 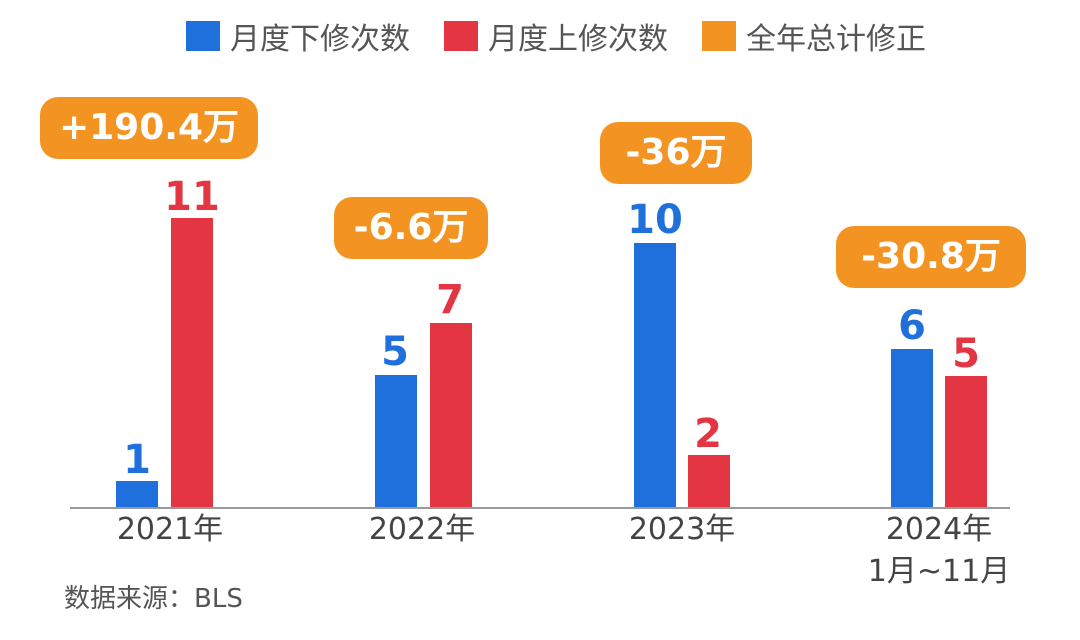 I want to click on x-axis-line, so click(x=540, y=508).